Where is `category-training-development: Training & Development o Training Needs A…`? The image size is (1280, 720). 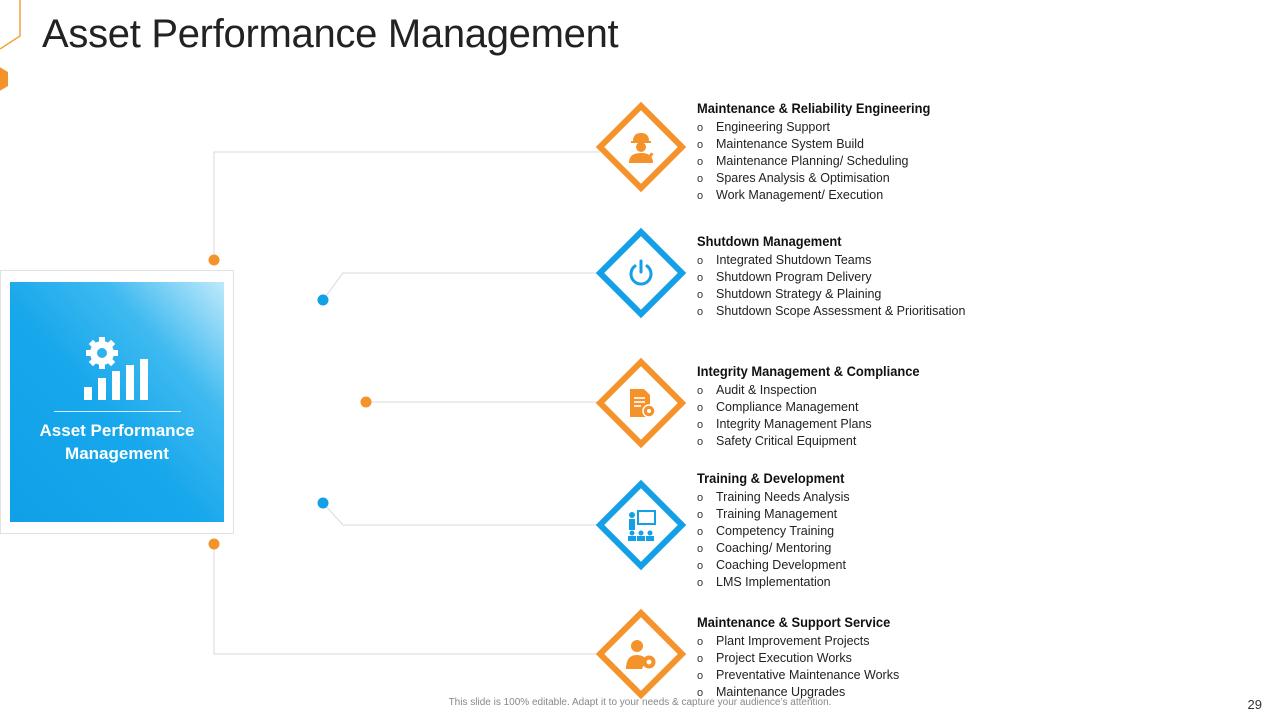 category-training-development: Training & Development o Training Needs A… is located at coordinates (862, 530).